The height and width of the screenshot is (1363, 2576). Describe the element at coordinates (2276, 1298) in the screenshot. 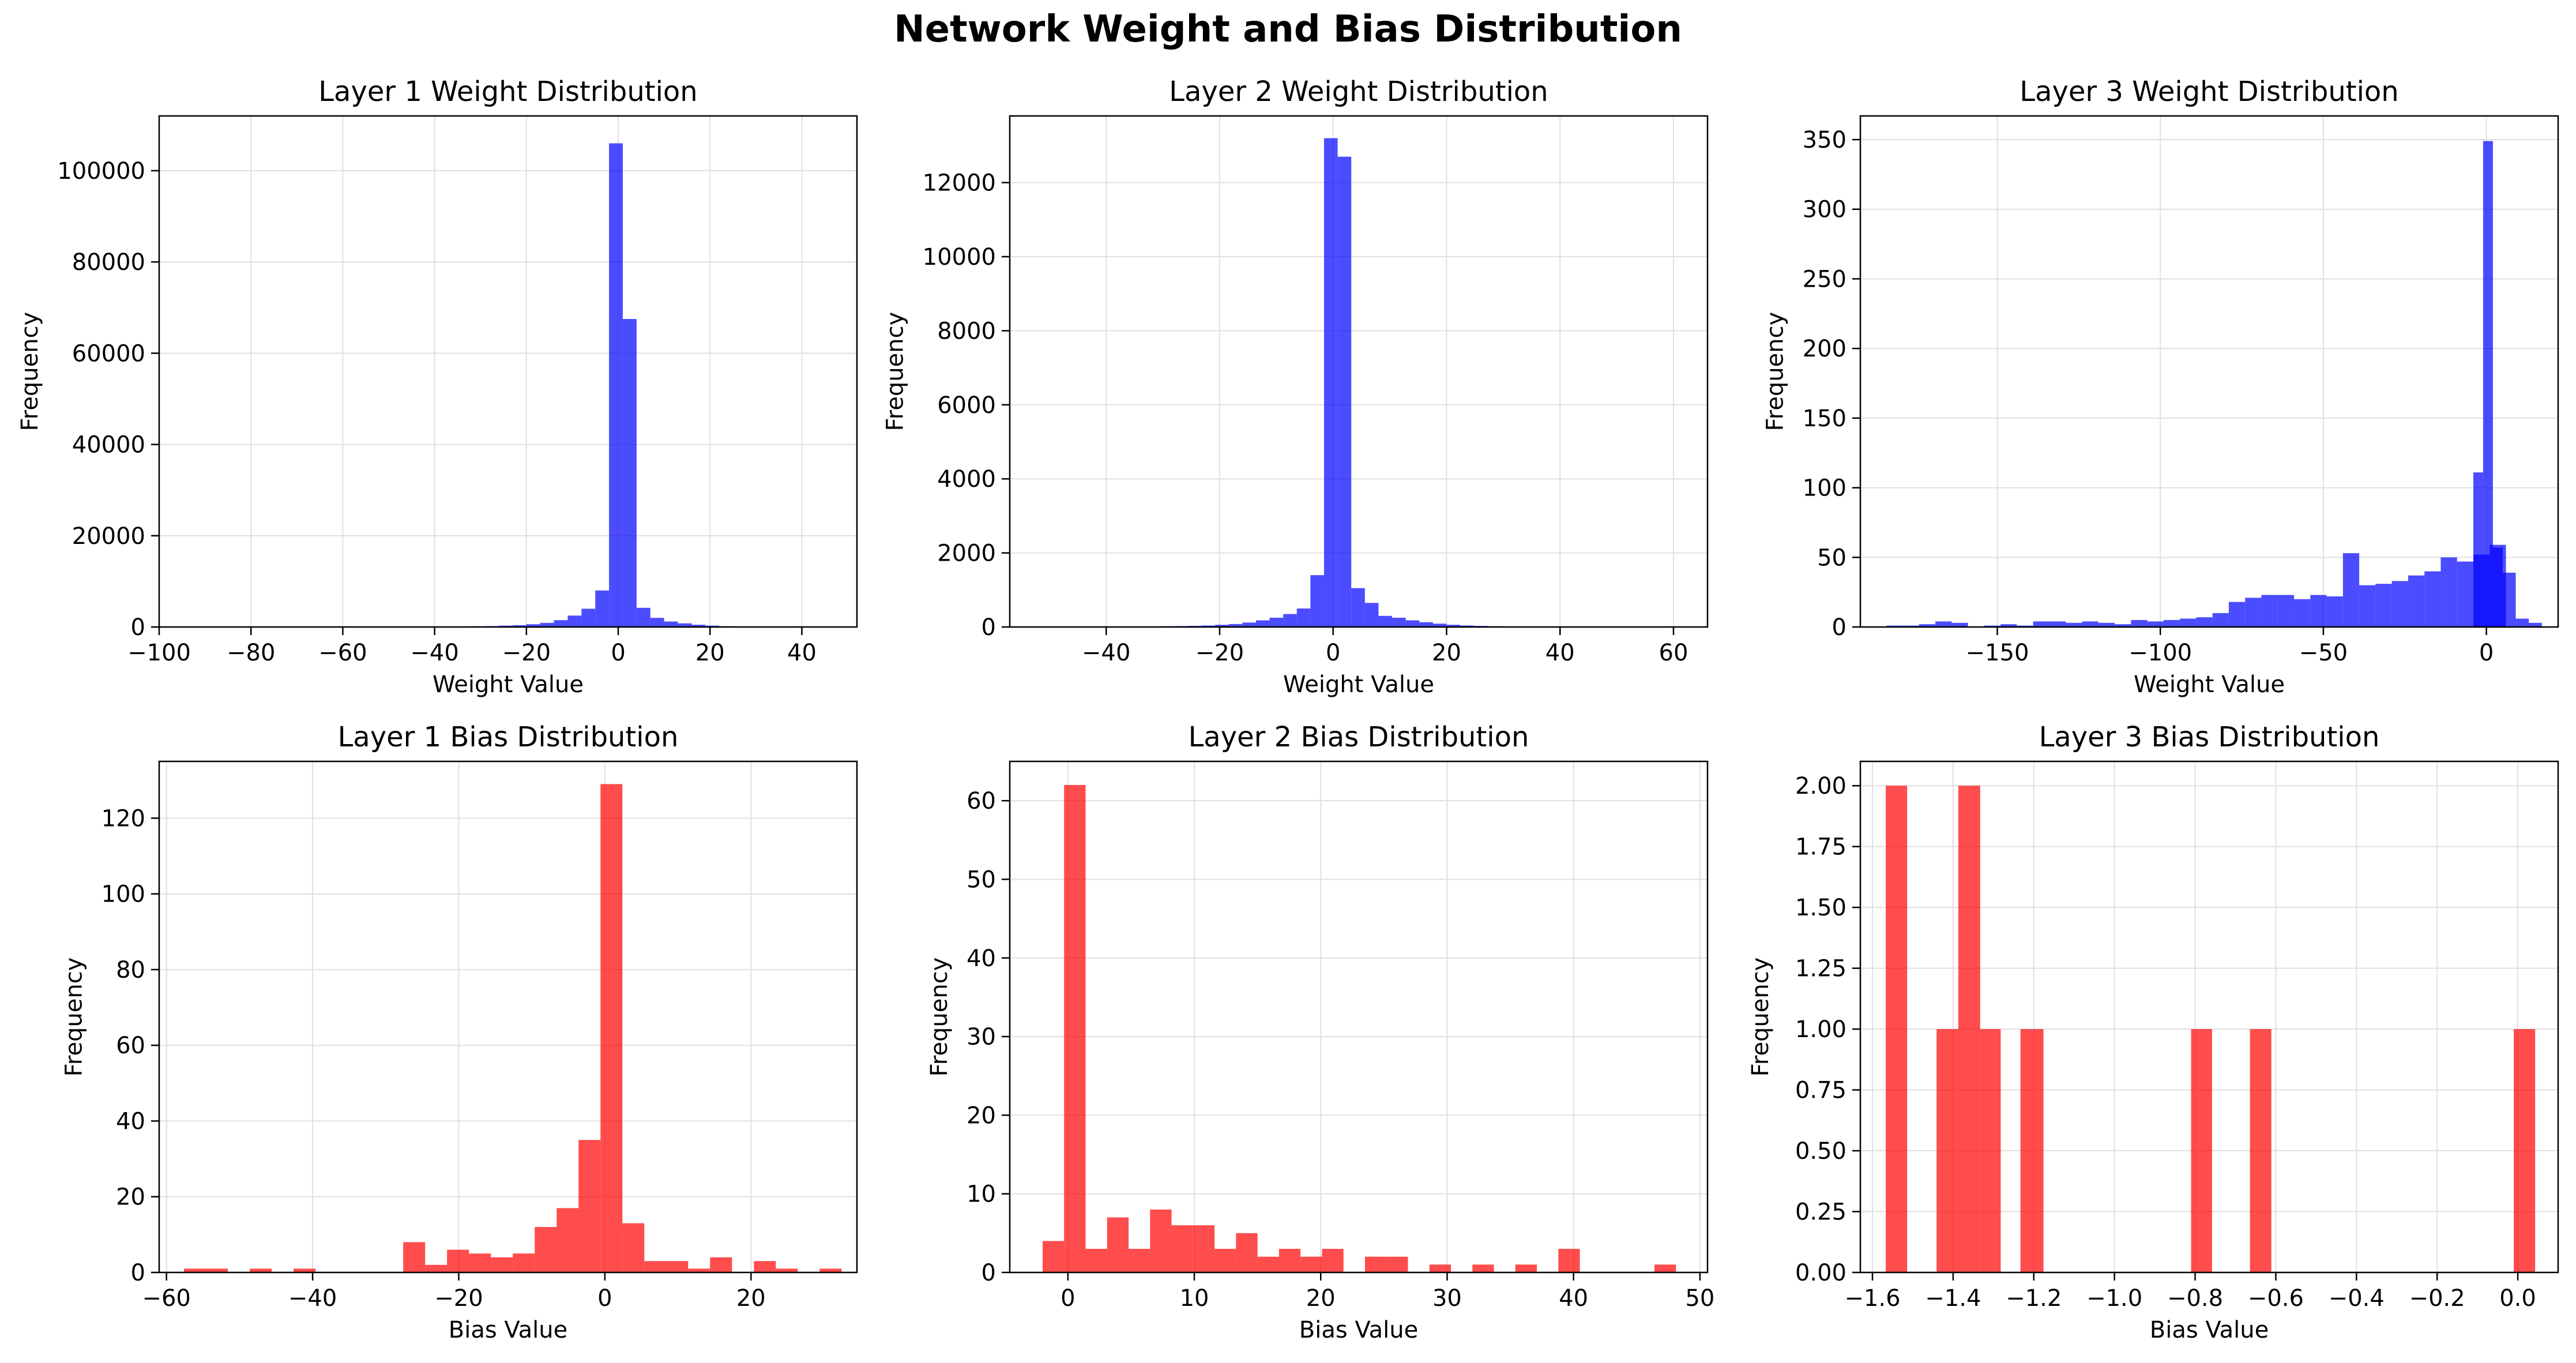

I see `x-tick-label: −0.6` at that location.